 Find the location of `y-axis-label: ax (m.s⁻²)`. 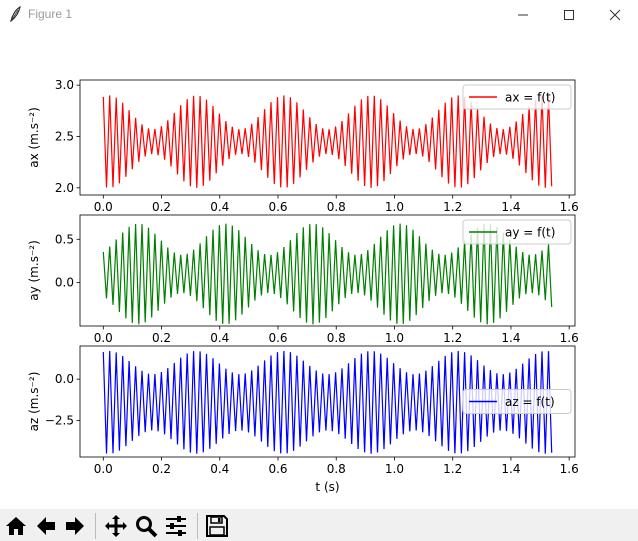

y-axis-label: ax (m.s⁻²) is located at coordinates (34, 137).